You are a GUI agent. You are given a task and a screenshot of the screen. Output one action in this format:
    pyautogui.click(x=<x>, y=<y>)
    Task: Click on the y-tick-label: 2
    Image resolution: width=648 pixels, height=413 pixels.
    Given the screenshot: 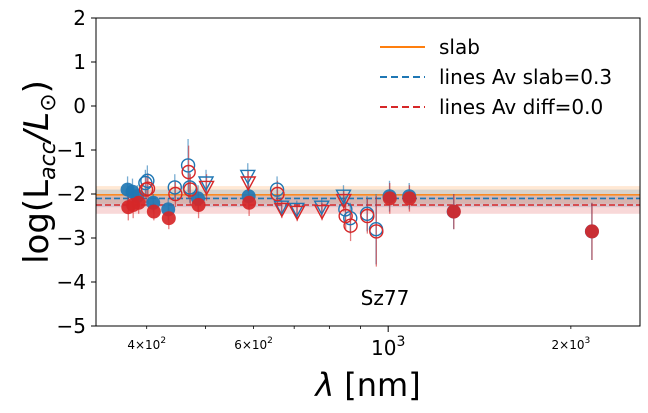 What is the action you would take?
    pyautogui.click(x=79, y=18)
    